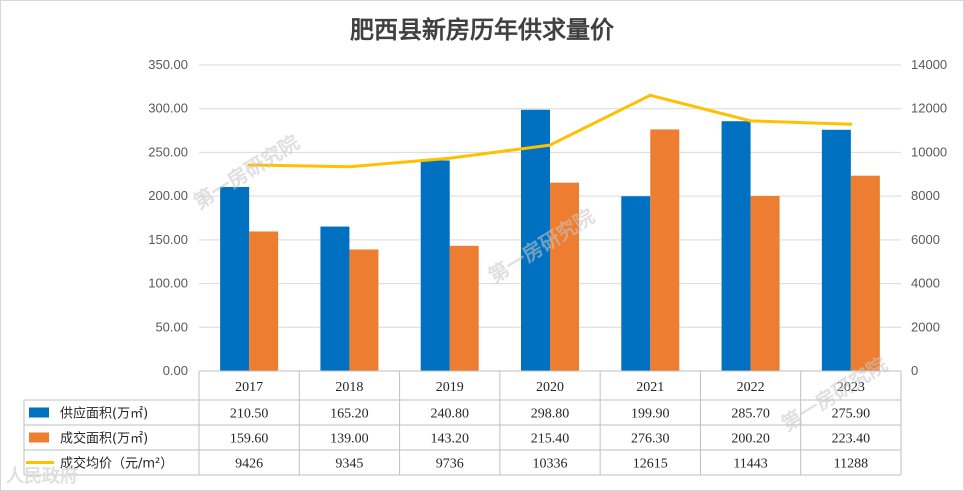  I want to click on line-point-2023, so click(851, 124).